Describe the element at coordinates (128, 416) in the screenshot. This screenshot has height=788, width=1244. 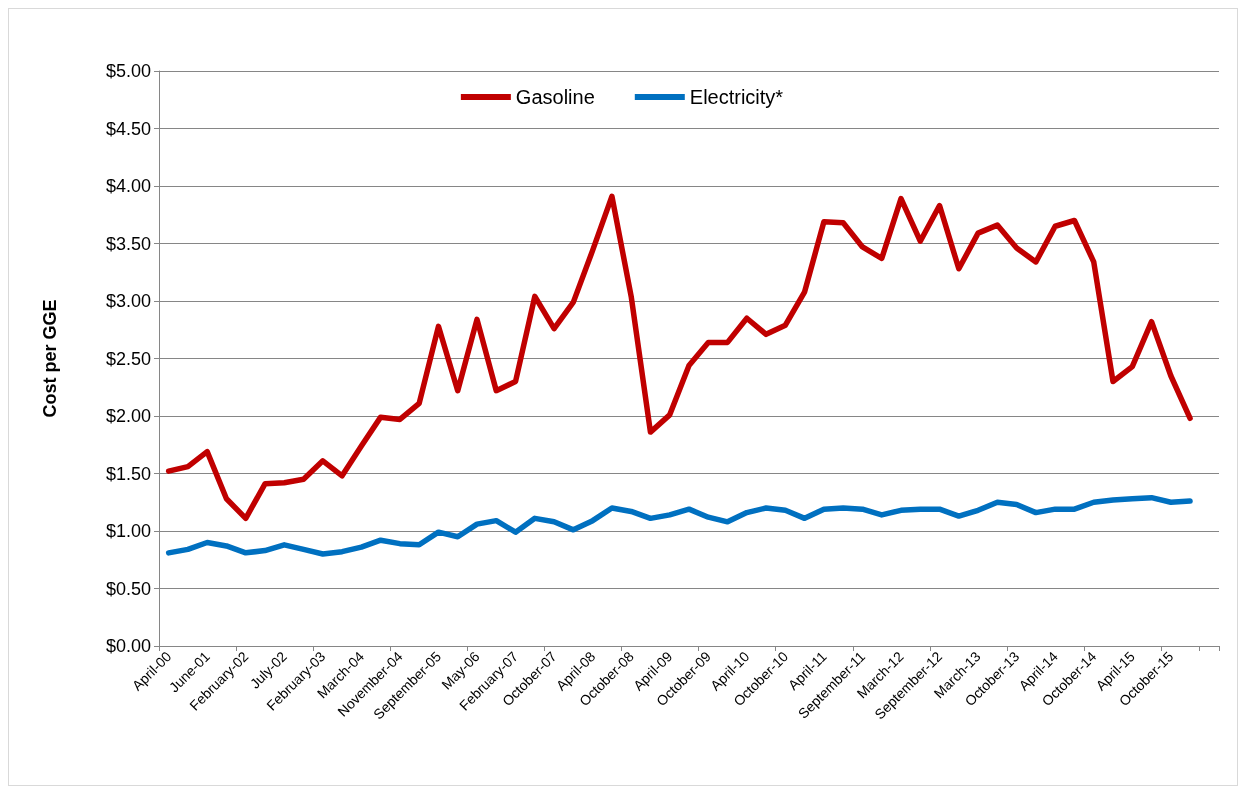
I see `y-tick-label: $2.00` at that location.